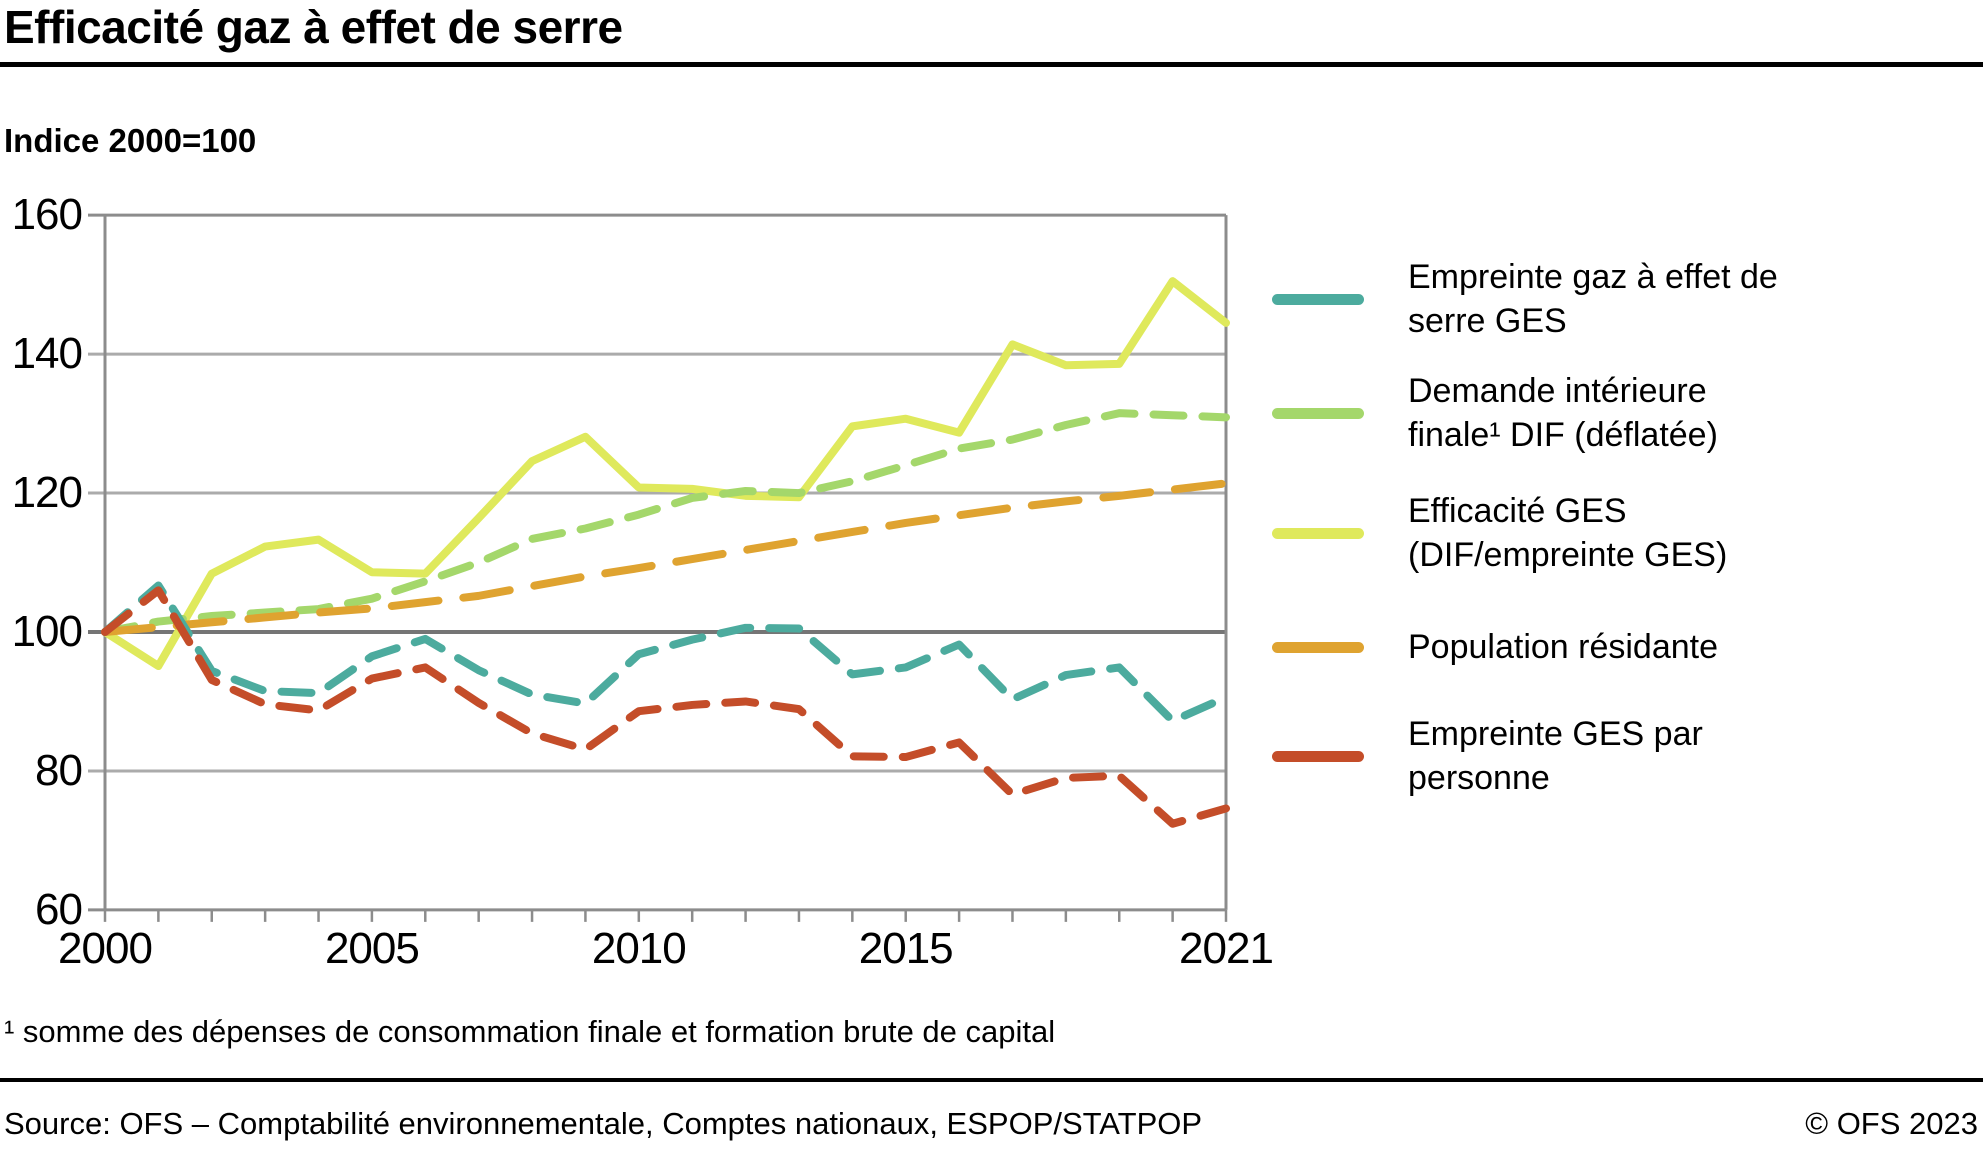 The height and width of the screenshot is (1161, 1983). Describe the element at coordinates (59, 909) in the screenshot. I see `y-axis-label-60: 60` at that location.